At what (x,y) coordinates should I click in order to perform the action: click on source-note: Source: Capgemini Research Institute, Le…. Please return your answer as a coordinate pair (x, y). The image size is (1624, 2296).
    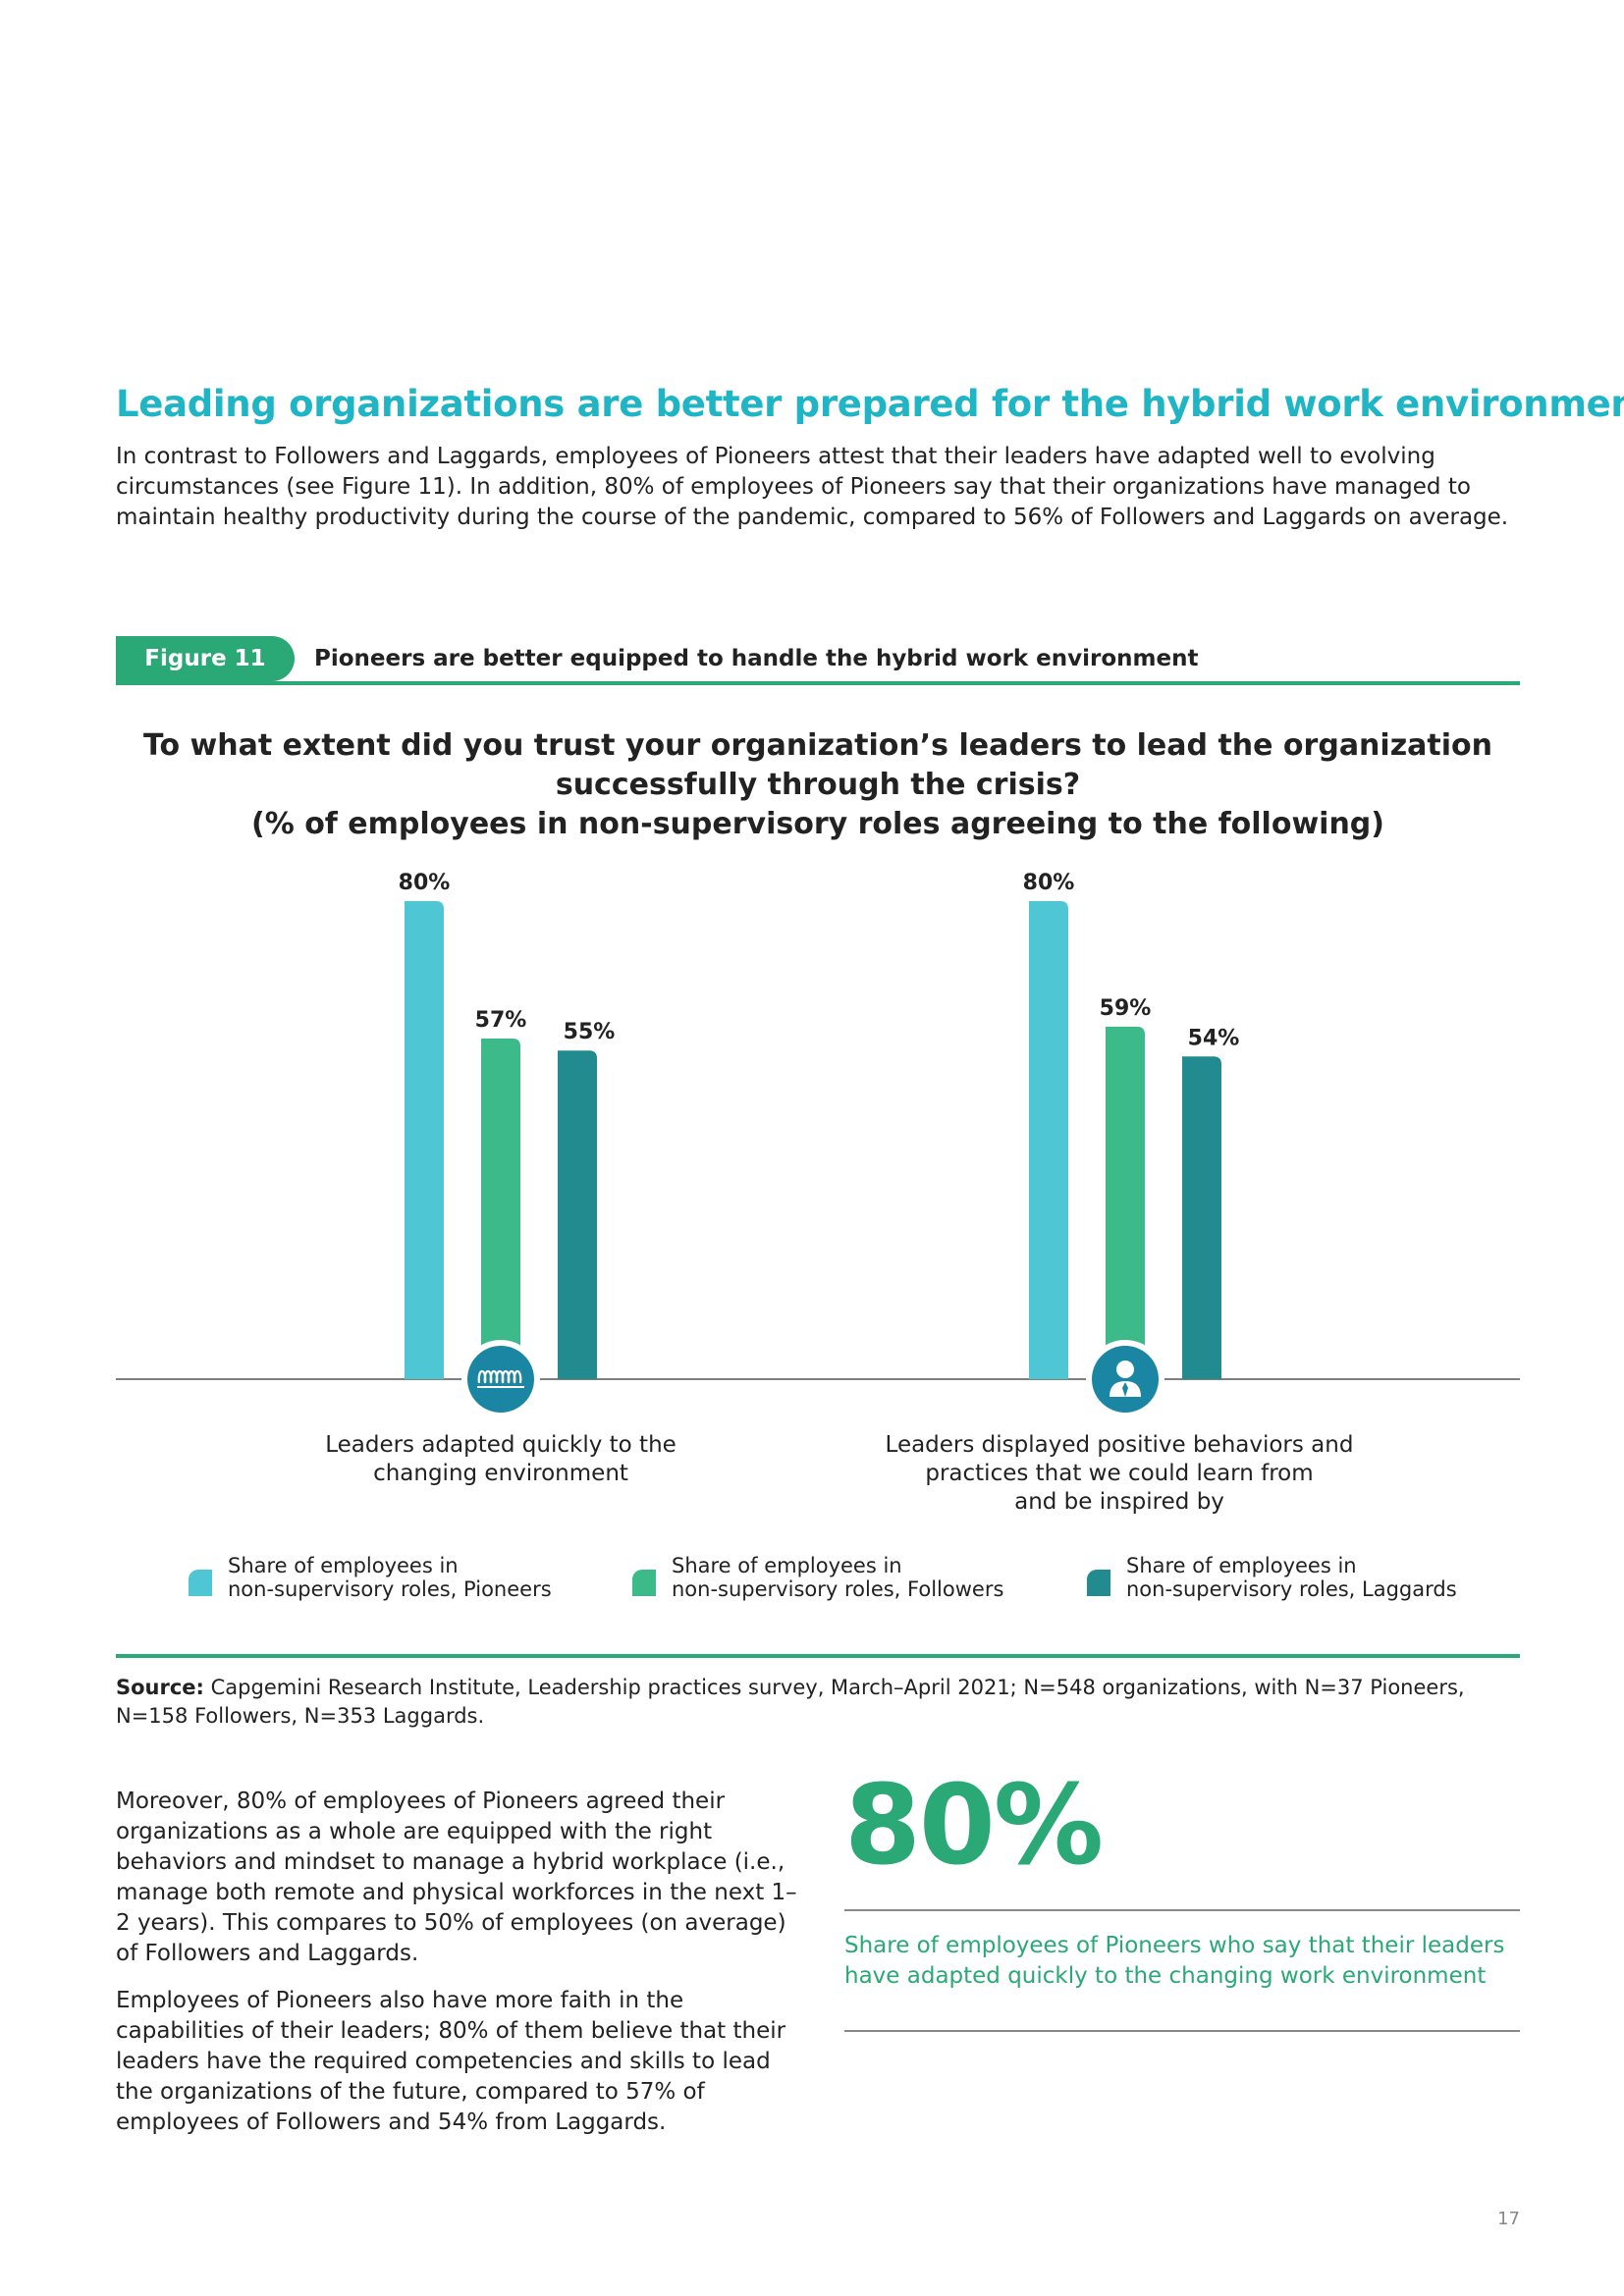
    Looking at the image, I should click on (813, 1702).